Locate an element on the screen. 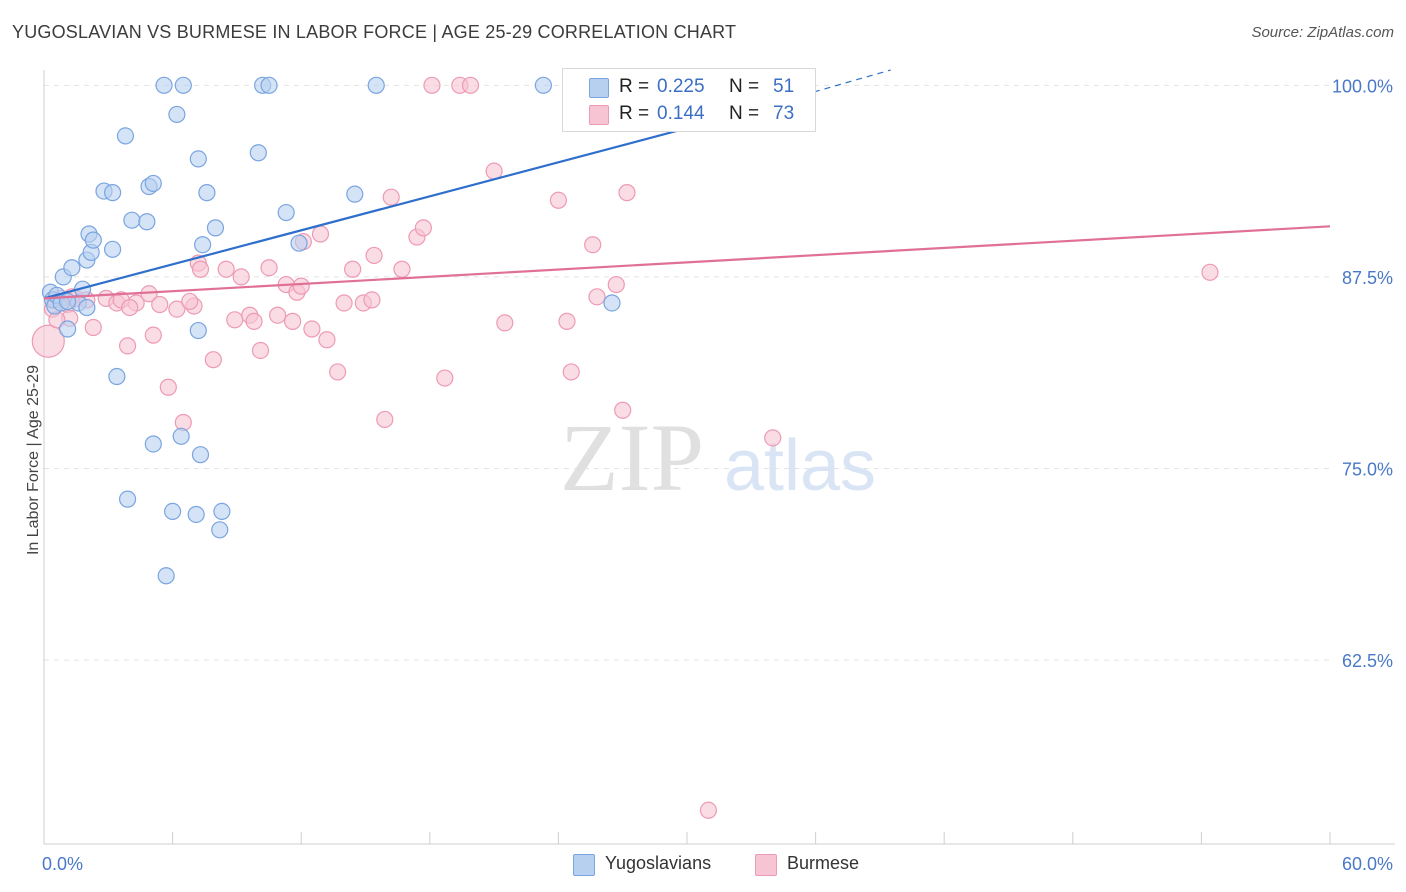 This screenshot has height=892, width=1406. legend-label-yugoslavians: Yugoslavians is located at coordinates (658, 863).